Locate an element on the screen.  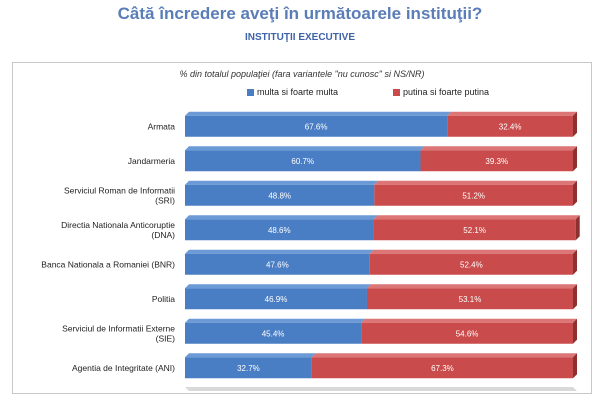
data-label-series-2-2: 39.3% is located at coordinates (496, 161).